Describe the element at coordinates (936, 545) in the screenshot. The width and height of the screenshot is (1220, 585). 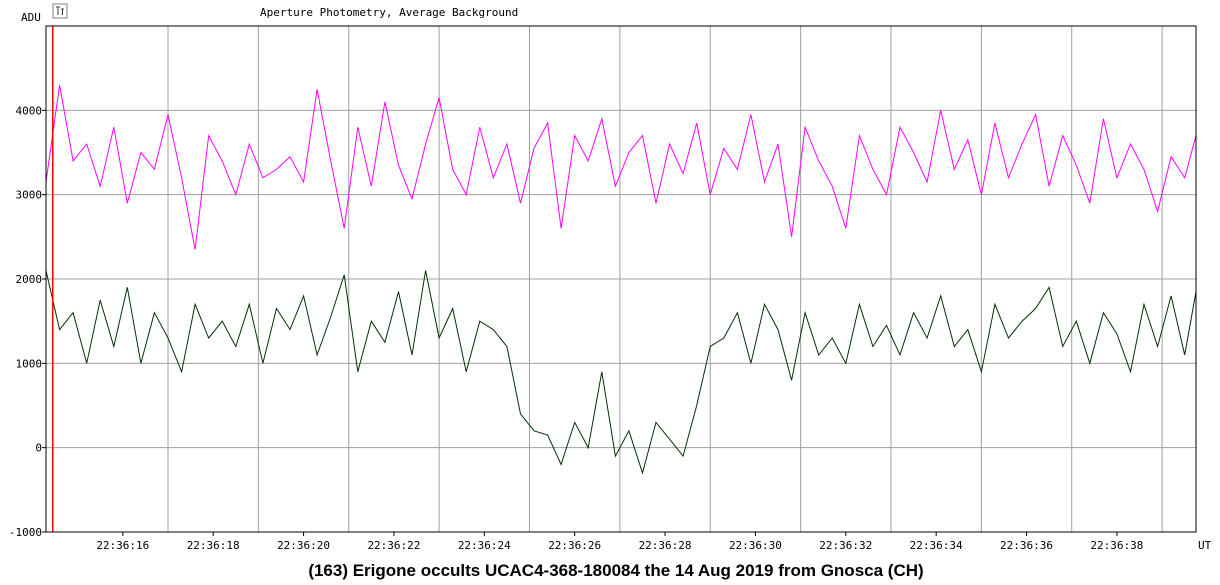
I see `x-tick-label: 22:36:34` at that location.